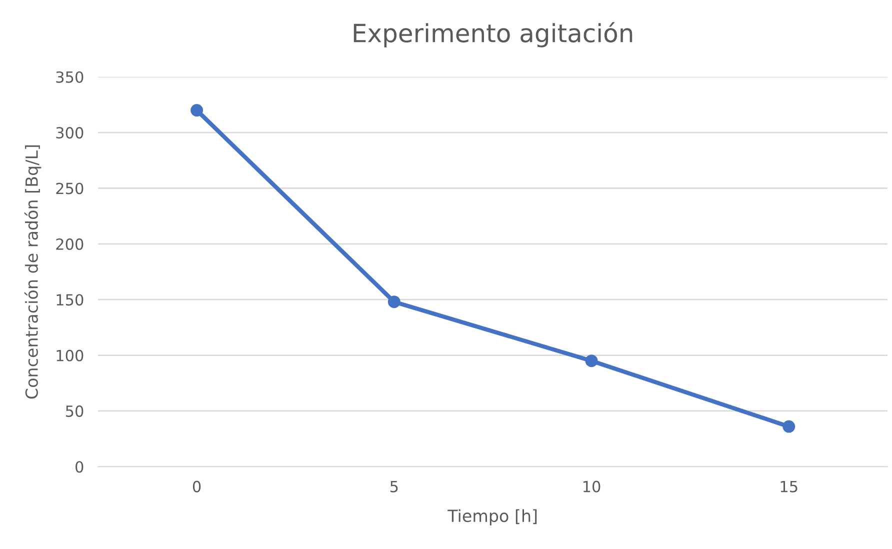 The image size is (892, 549). Describe the element at coordinates (70, 356) in the screenshot. I see `y-tick-label: 100` at that location.